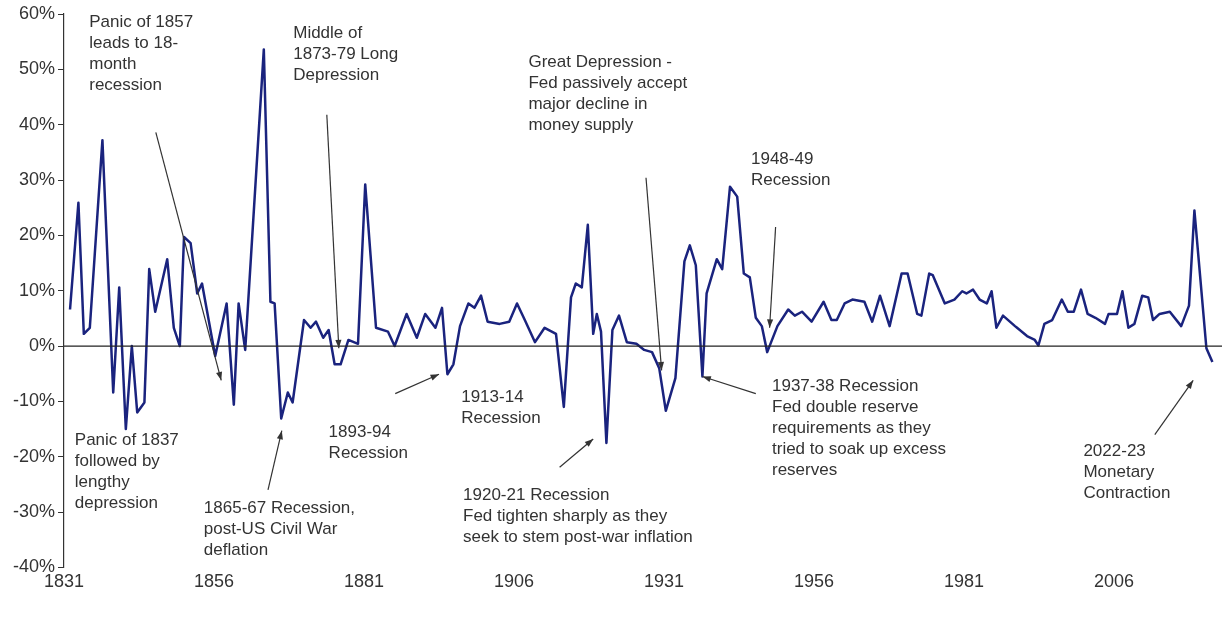  I want to click on annotation: Panic of 1857 leads to 18-month recession, so click(141, 52).